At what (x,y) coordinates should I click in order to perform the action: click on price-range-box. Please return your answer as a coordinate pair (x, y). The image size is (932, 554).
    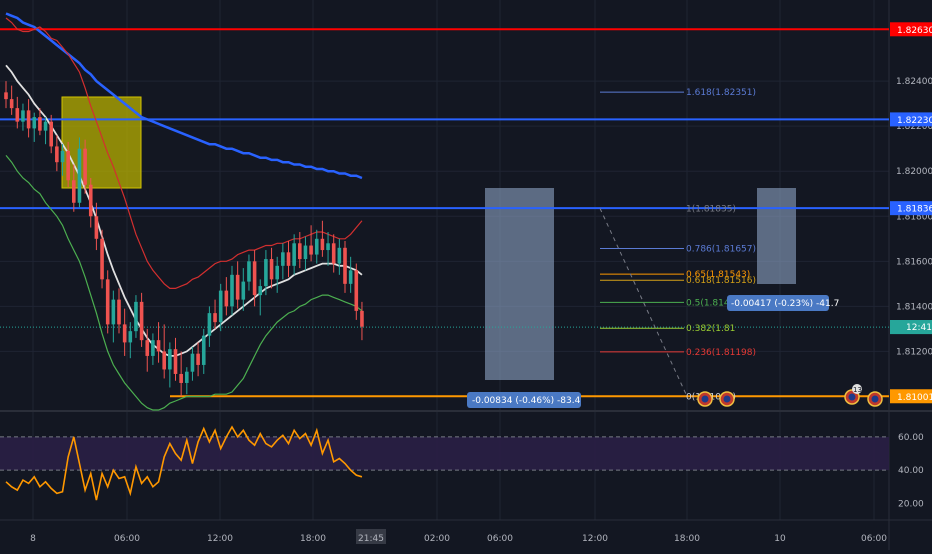
    Looking at the image, I should click on (519, 284).